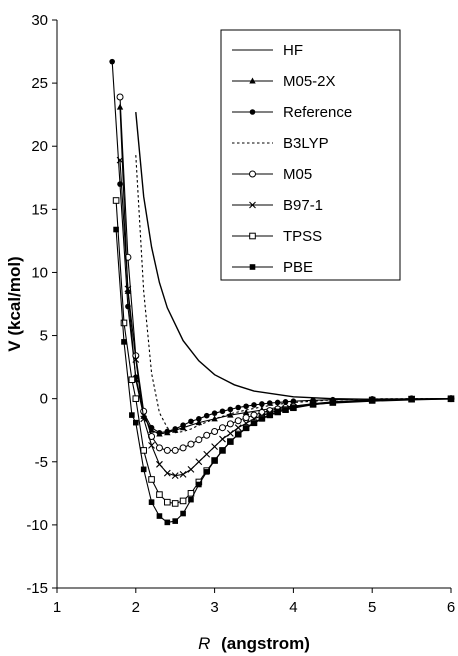  Describe the element at coordinates (372, 607) in the screenshot. I see `x-tick-label: 5` at that location.